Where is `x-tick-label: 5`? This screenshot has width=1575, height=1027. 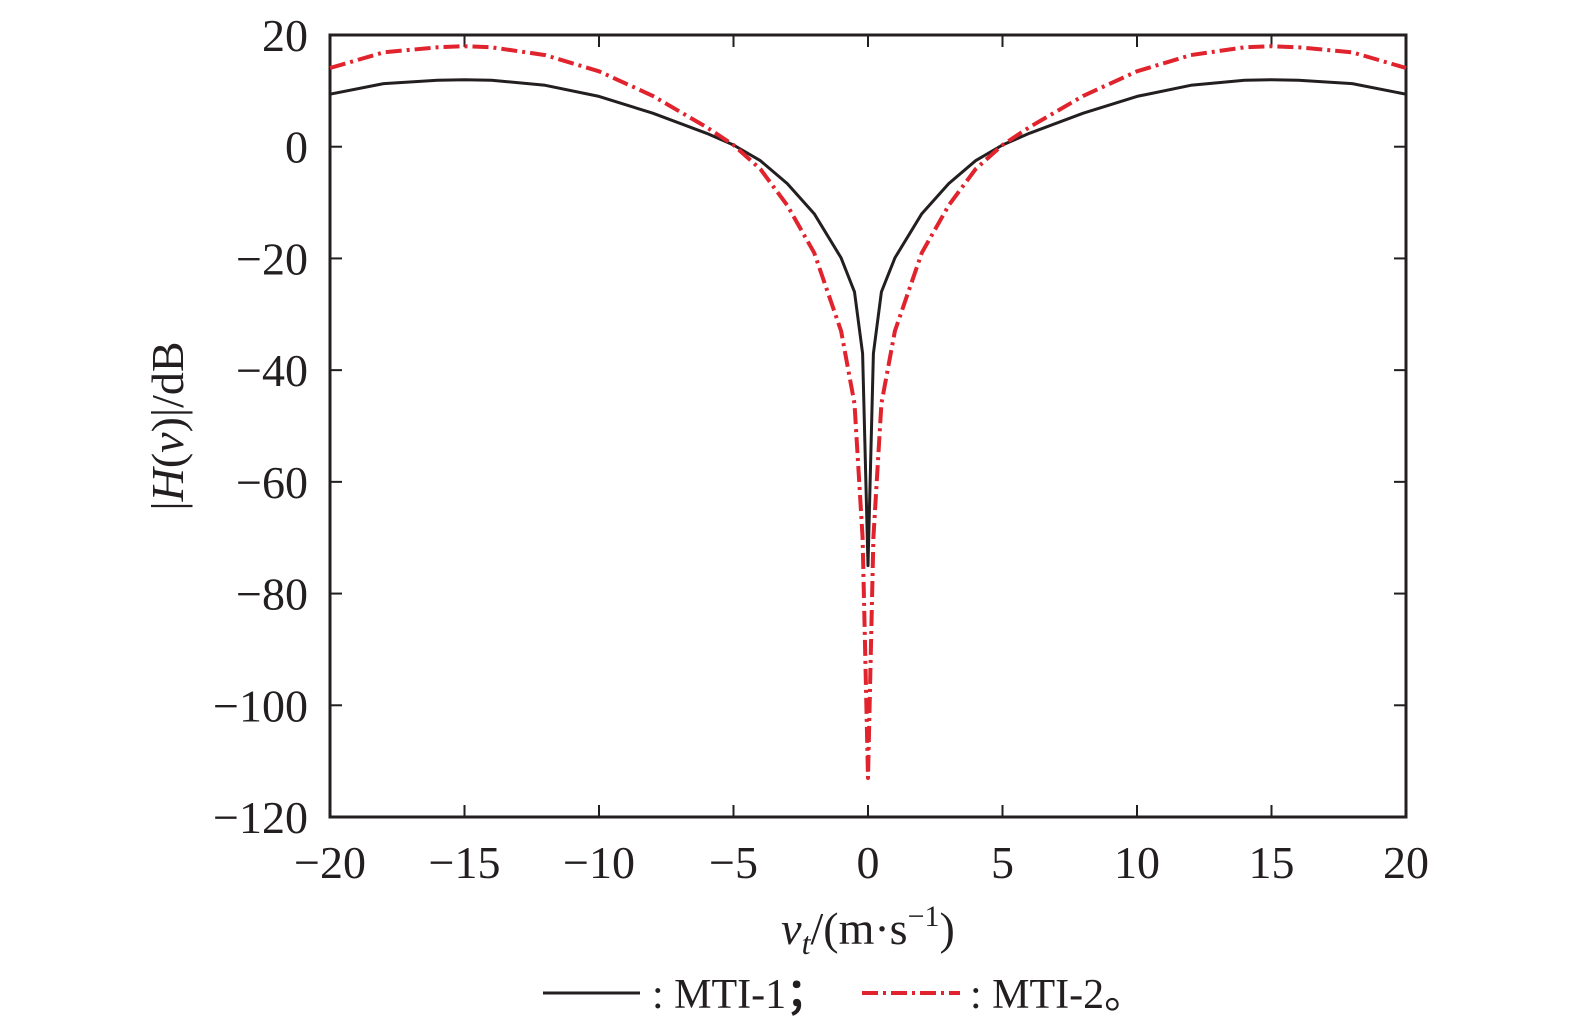 x-tick-label: 5 is located at coordinates (1002, 862).